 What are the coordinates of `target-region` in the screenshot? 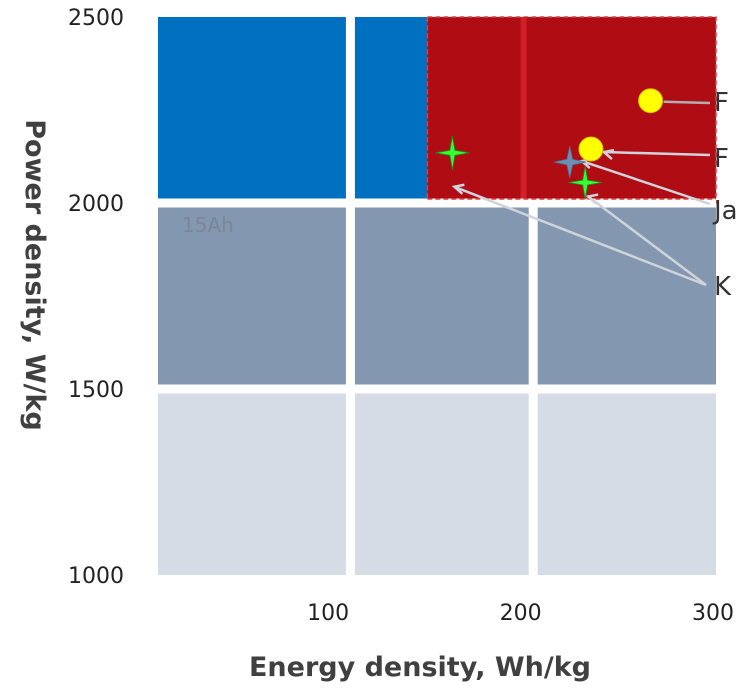 It's located at (571, 110).